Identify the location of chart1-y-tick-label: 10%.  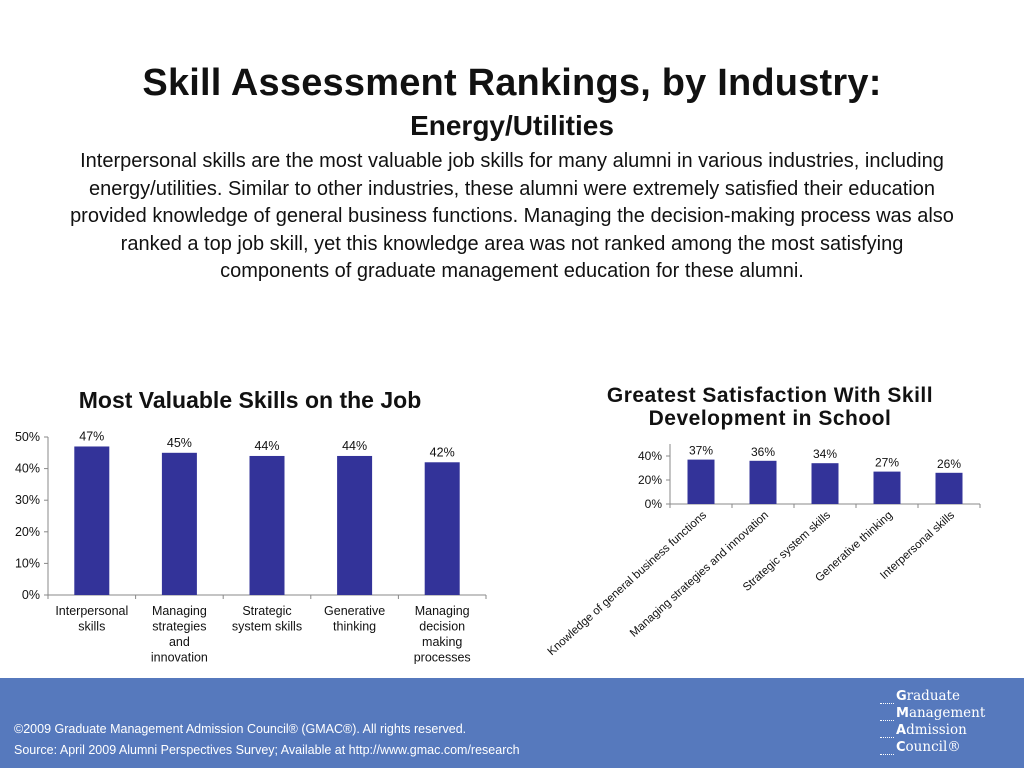
(27, 563).